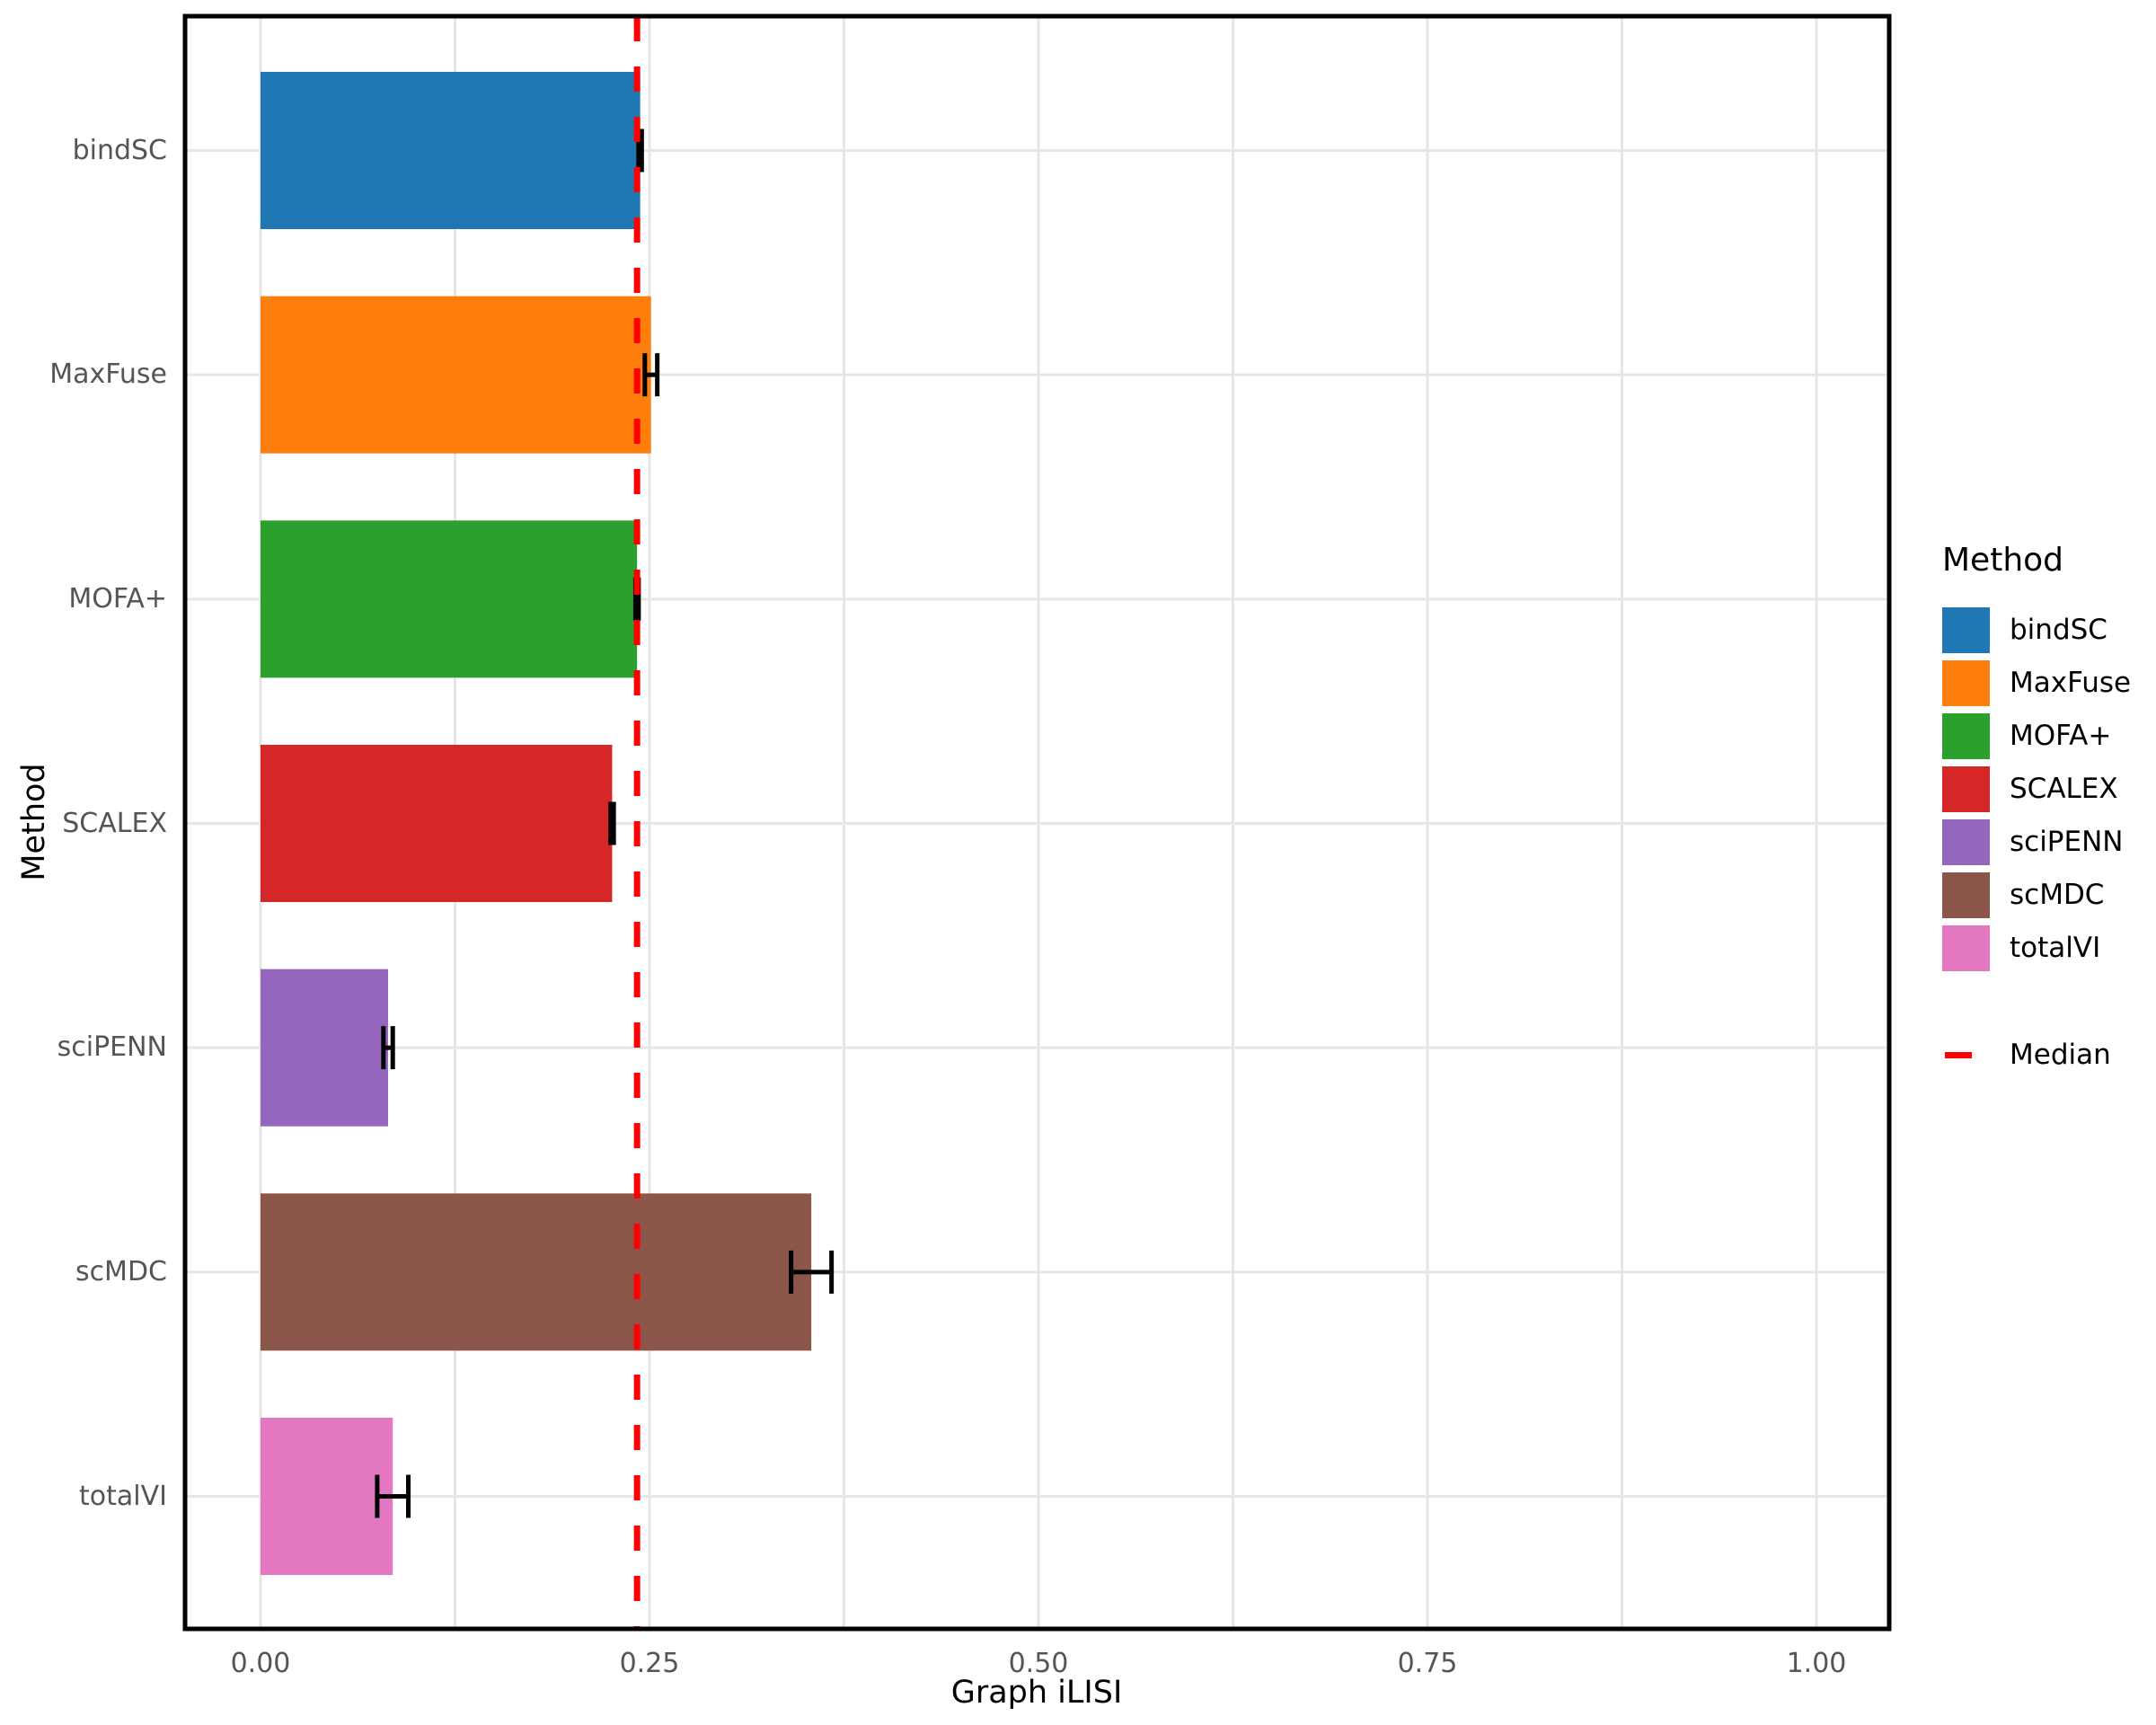 The image size is (2156, 1725). I want to click on legend-label-SCALEX: SCALEX, so click(2064, 789).